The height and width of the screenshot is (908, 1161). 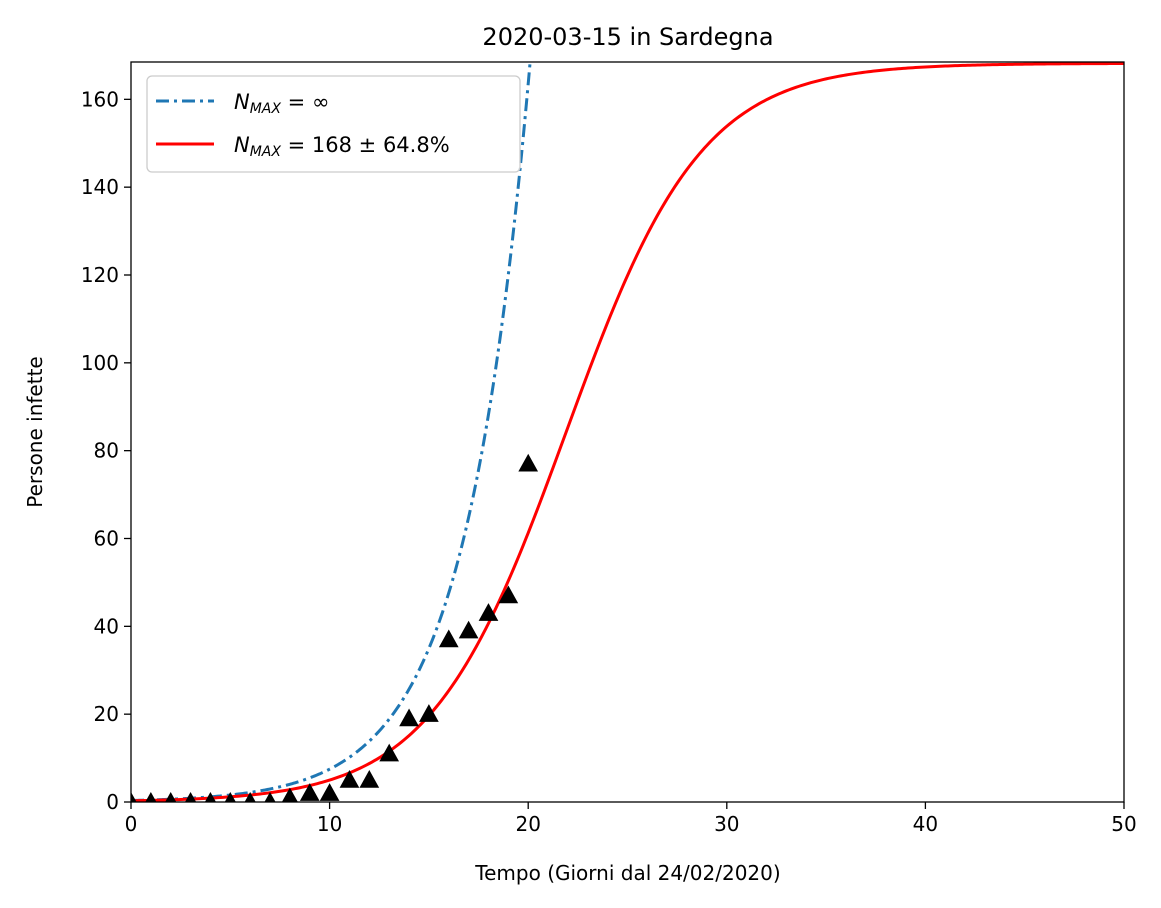 I want to click on legend-label-exponential-rest: = ∞, so click(x=305, y=102).